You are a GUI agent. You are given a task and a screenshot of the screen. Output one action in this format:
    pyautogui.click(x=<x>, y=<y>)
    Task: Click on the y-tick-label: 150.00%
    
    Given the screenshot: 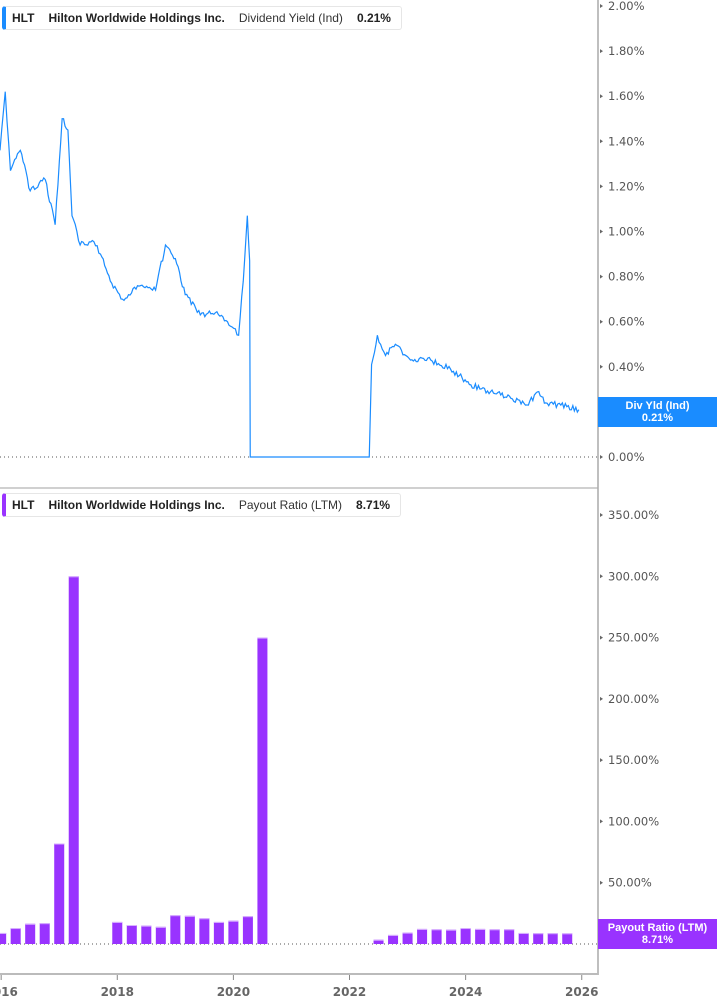 What is the action you would take?
    pyautogui.click(x=633, y=760)
    